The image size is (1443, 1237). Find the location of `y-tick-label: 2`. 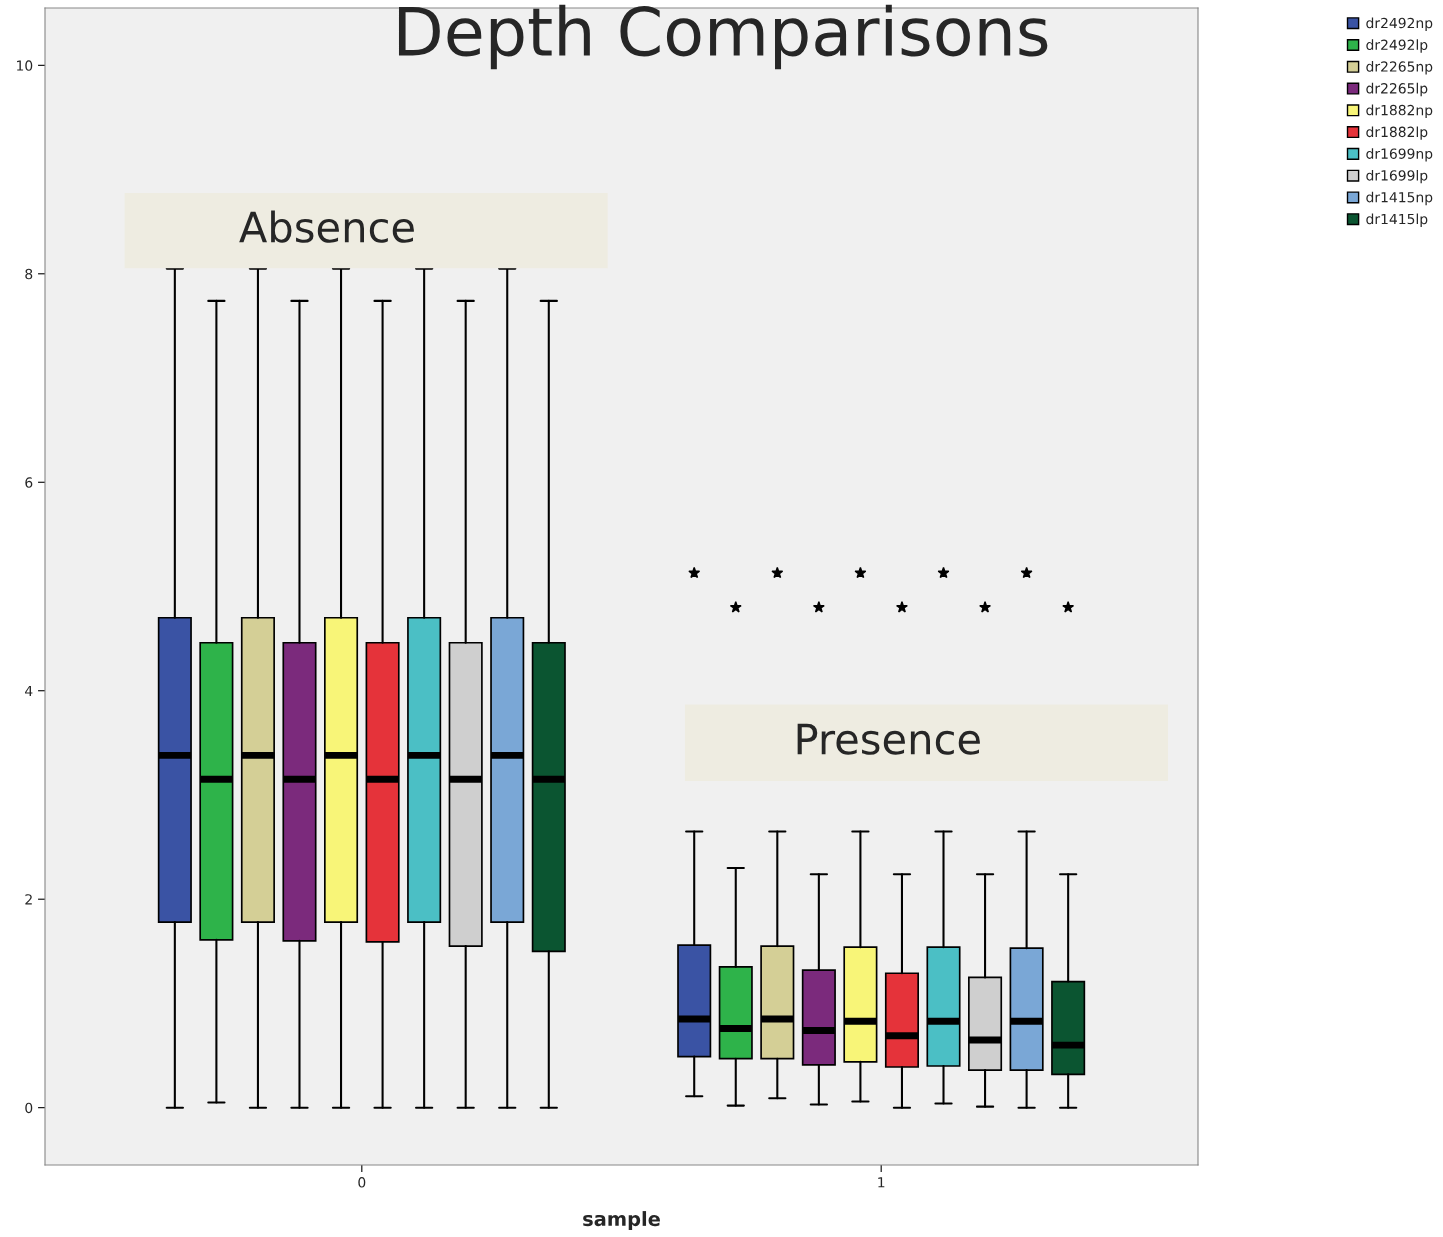

y-tick-label: 2 is located at coordinates (28, 899).